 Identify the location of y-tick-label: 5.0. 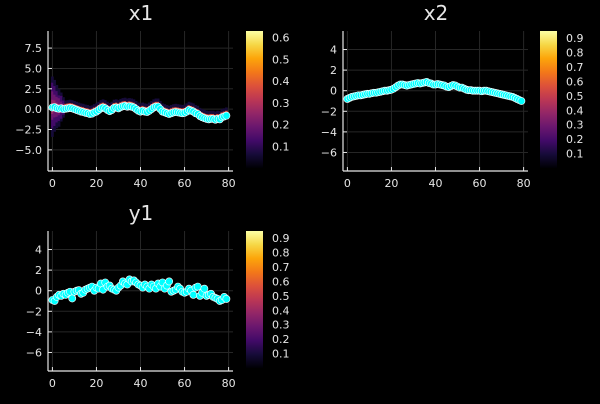
(34, 68).